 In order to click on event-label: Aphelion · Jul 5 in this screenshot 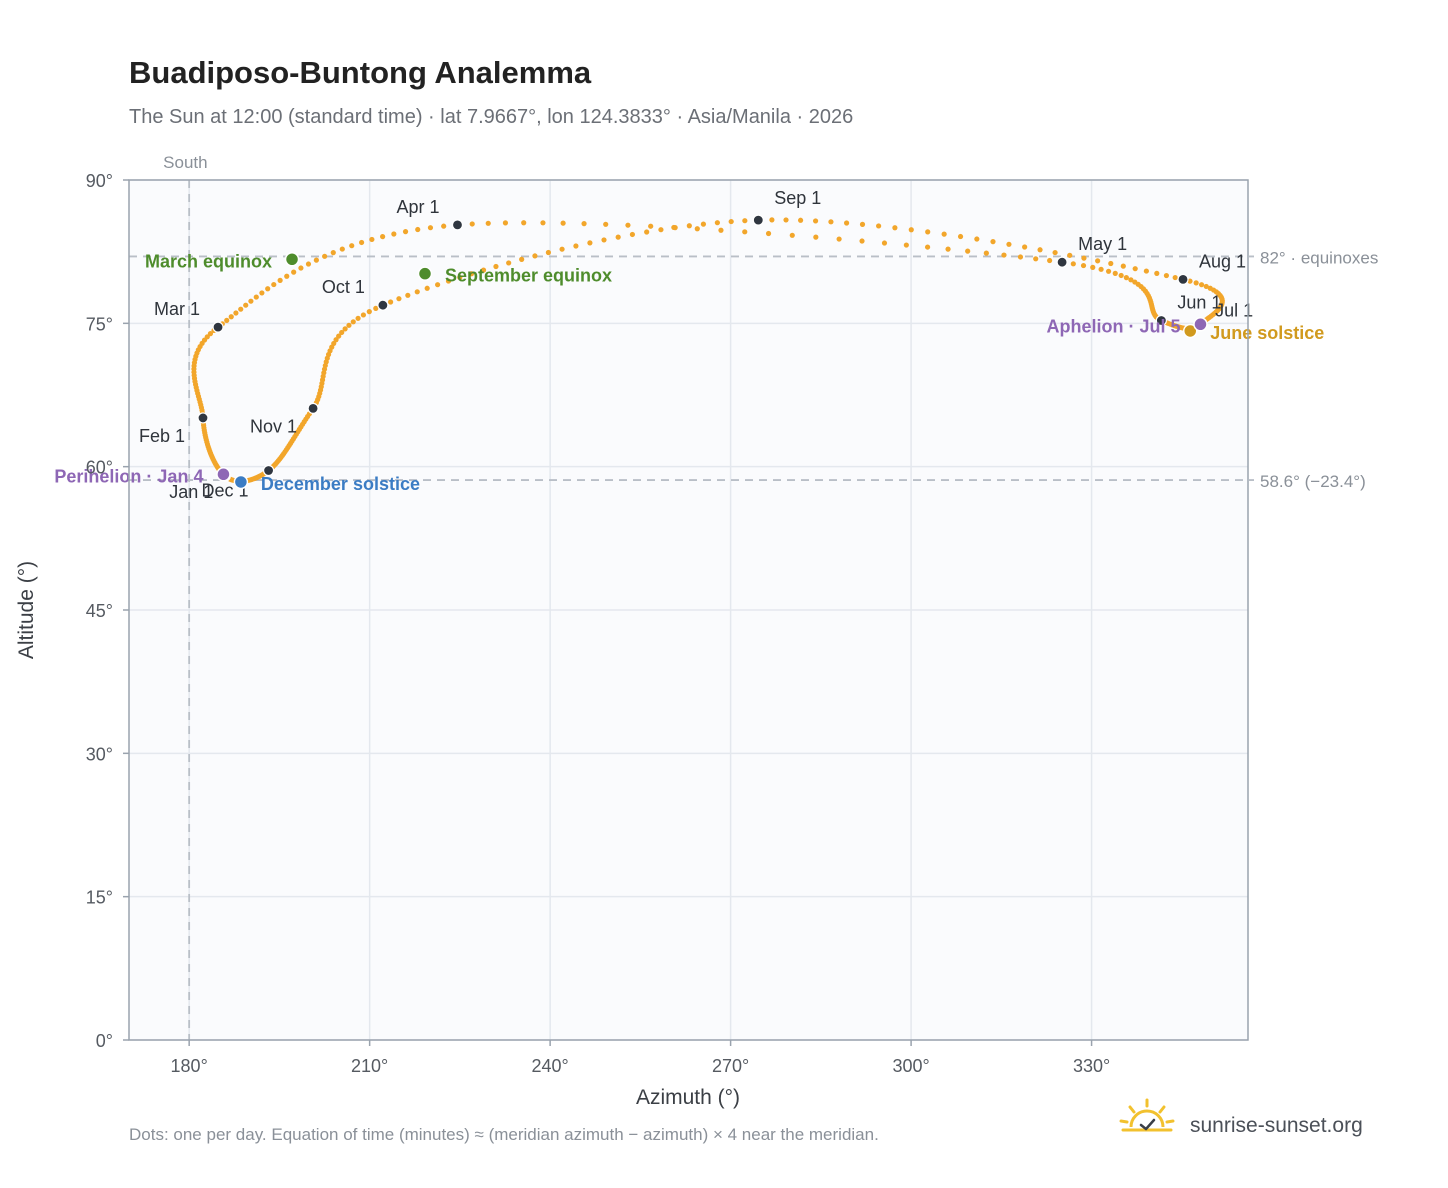, I will do `click(1113, 326)`.